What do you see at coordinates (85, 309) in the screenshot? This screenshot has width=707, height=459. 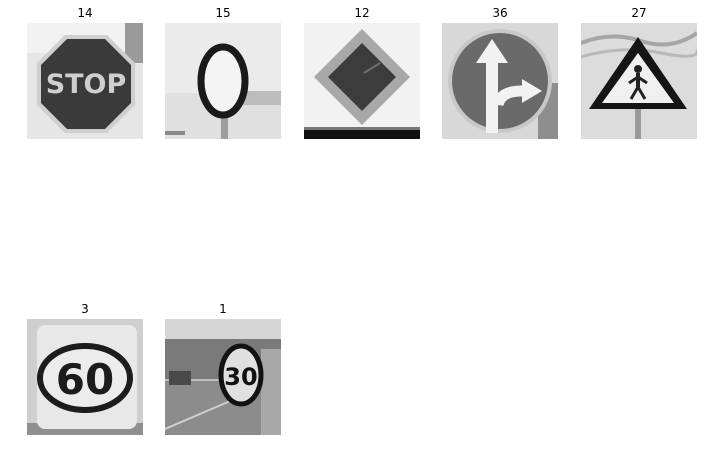 I see `panel-title: 3` at bounding box center [85, 309].